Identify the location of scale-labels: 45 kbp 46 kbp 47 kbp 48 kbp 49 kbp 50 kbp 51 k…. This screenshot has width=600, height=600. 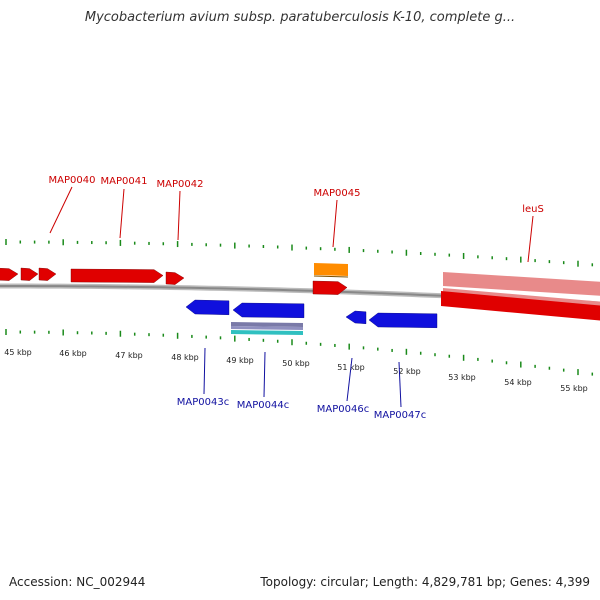
(296, 370).